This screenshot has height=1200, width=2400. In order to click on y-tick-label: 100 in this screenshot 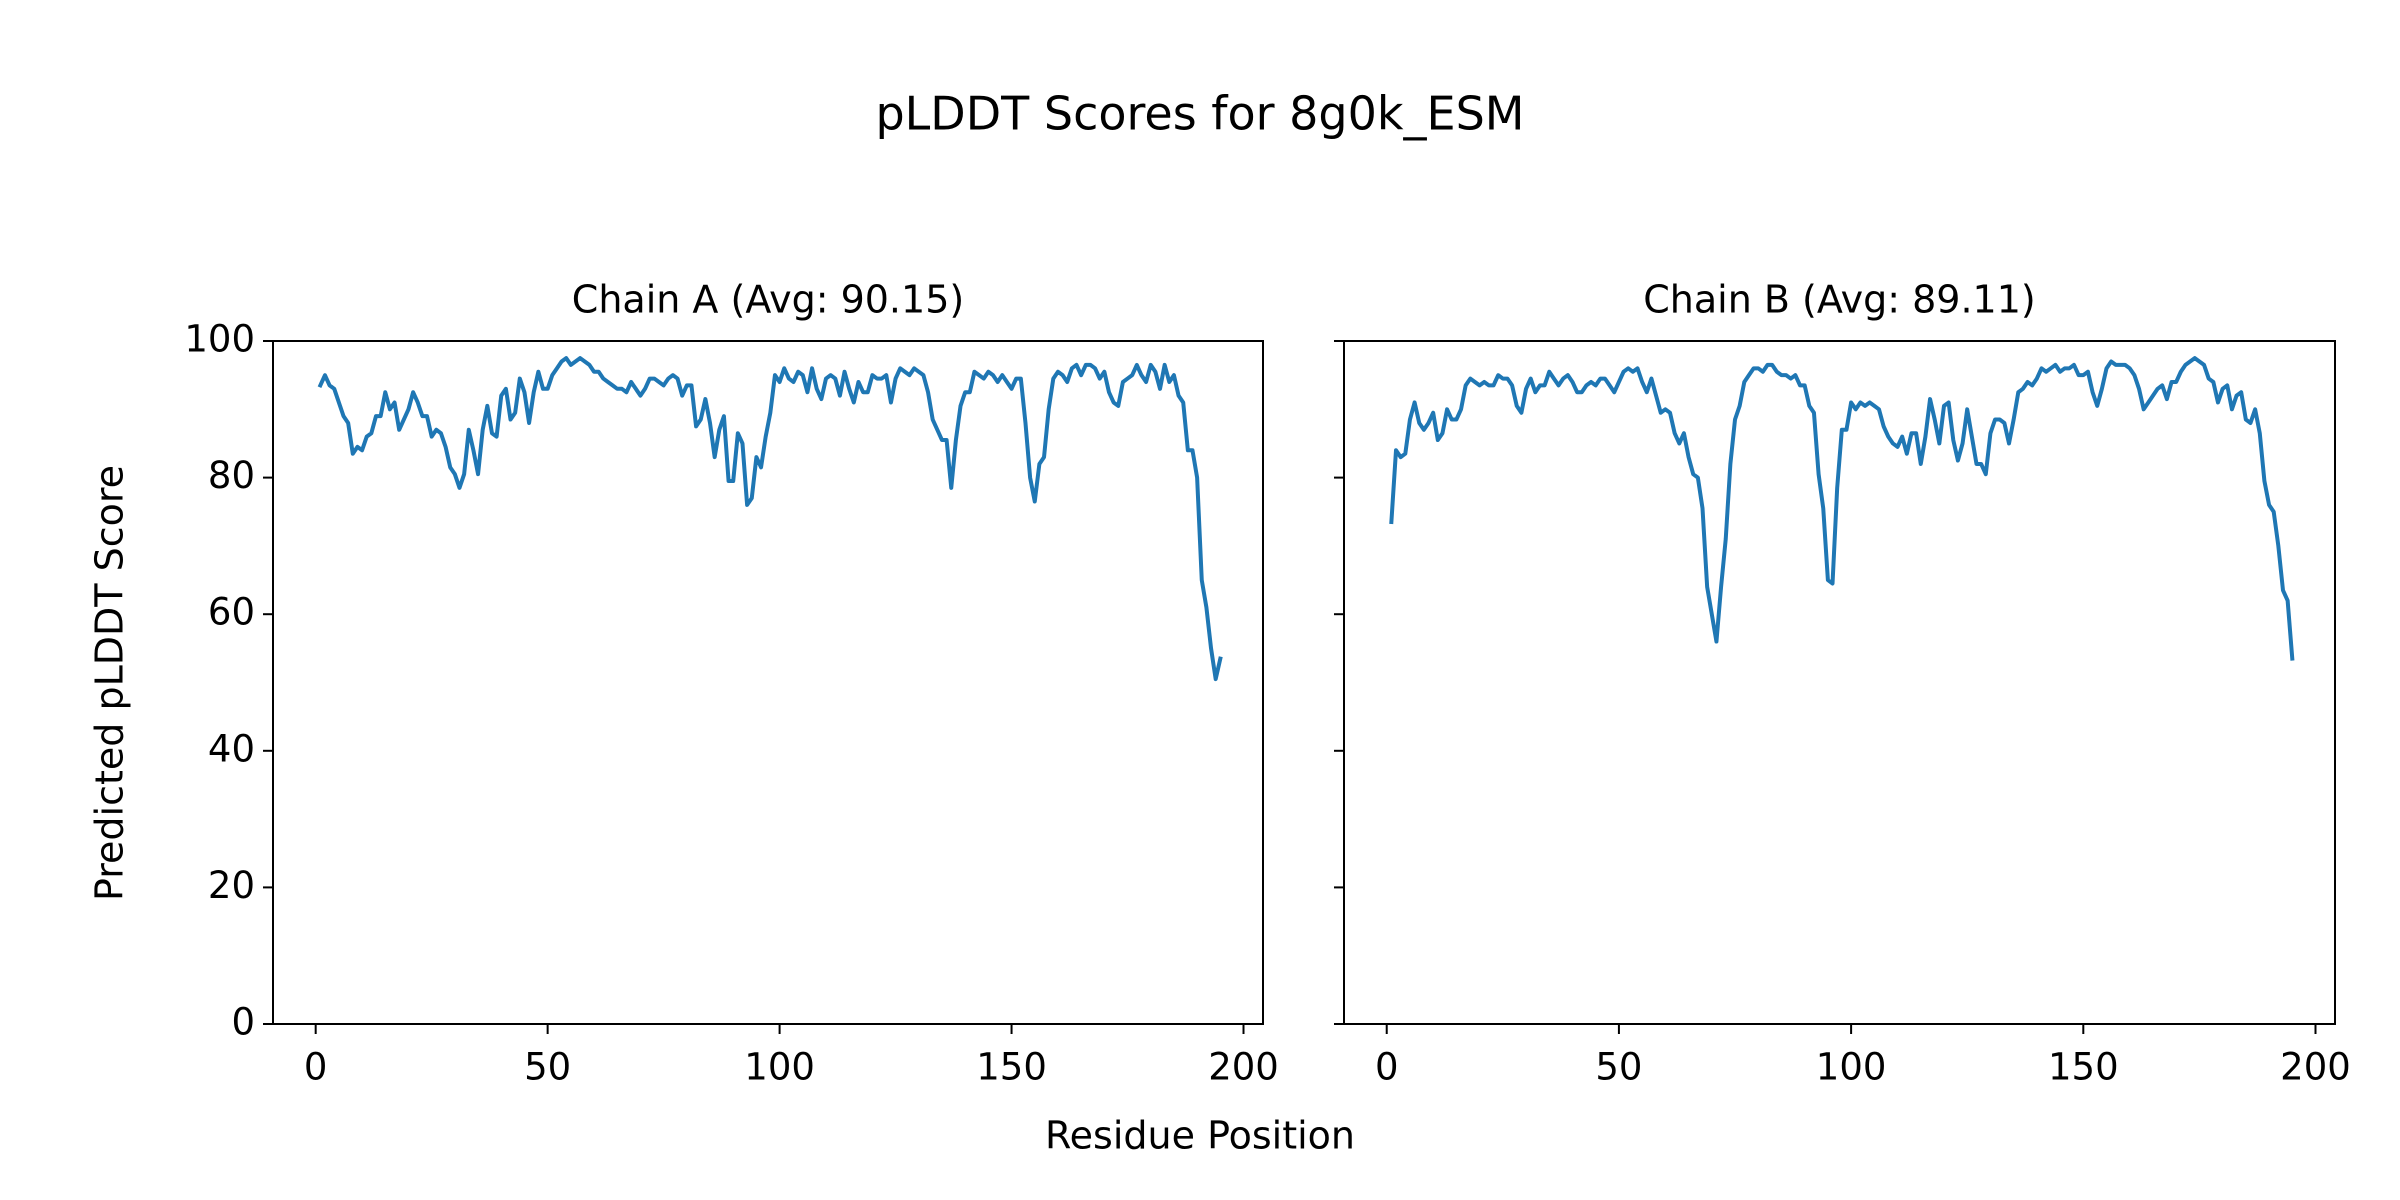, I will do `click(219, 339)`.